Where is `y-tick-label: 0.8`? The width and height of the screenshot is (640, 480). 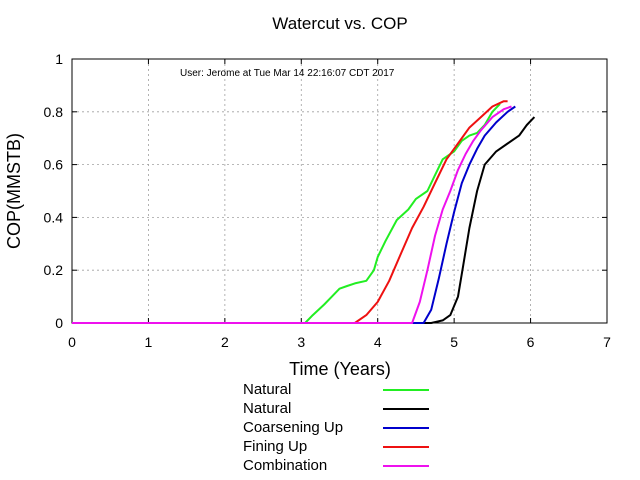 y-tick-label: 0.8 is located at coordinates (54, 112).